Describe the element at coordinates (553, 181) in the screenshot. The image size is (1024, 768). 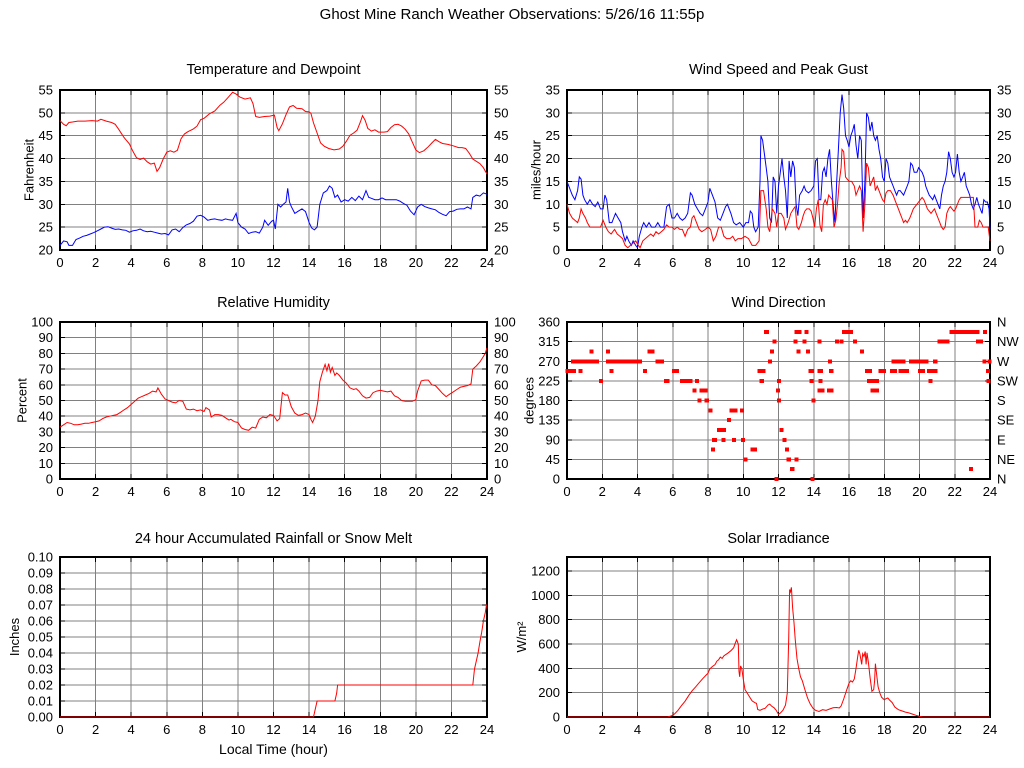
I see `y-tick-label: 15` at that location.